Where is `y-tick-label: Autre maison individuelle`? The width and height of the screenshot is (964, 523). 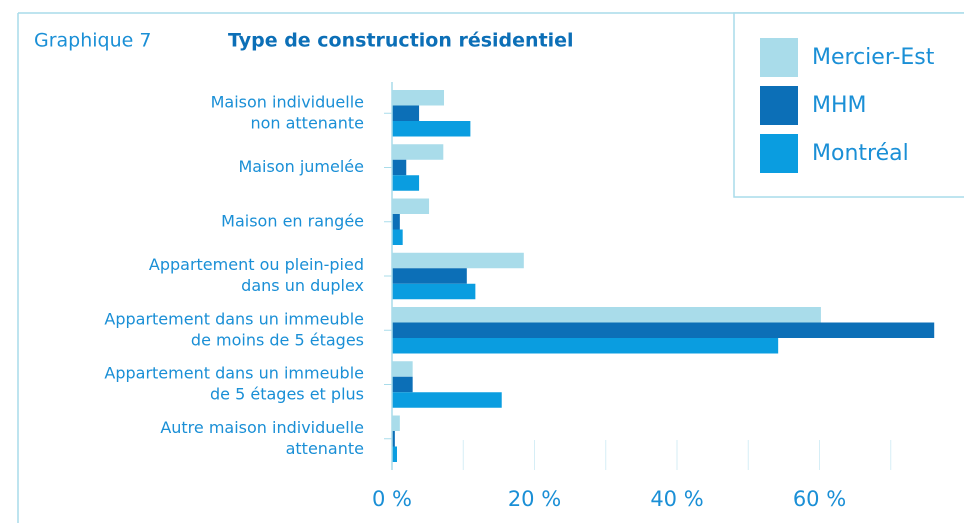 y-tick-label: Autre maison individuelle is located at coordinates (262, 427).